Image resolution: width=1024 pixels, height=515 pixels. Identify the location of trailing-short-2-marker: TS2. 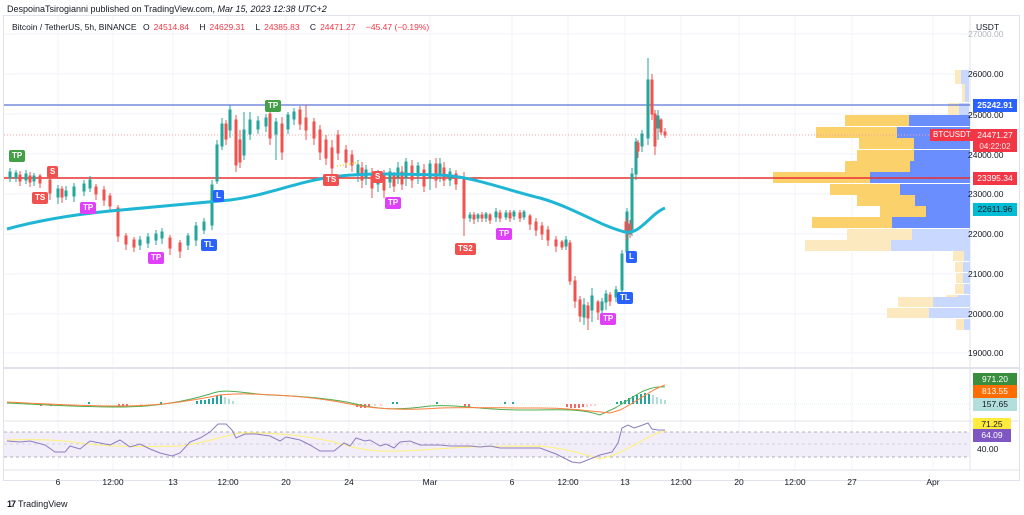
(465, 249).